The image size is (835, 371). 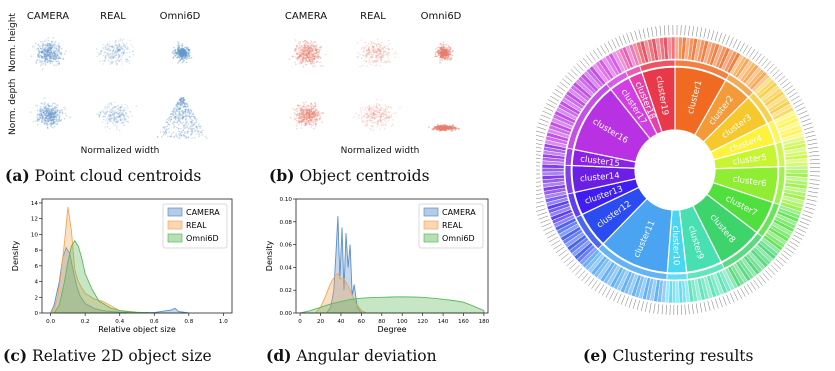 What do you see at coordinates (35, 235) in the screenshot?
I see `y-tick-label: 10` at bounding box center [35, 235].